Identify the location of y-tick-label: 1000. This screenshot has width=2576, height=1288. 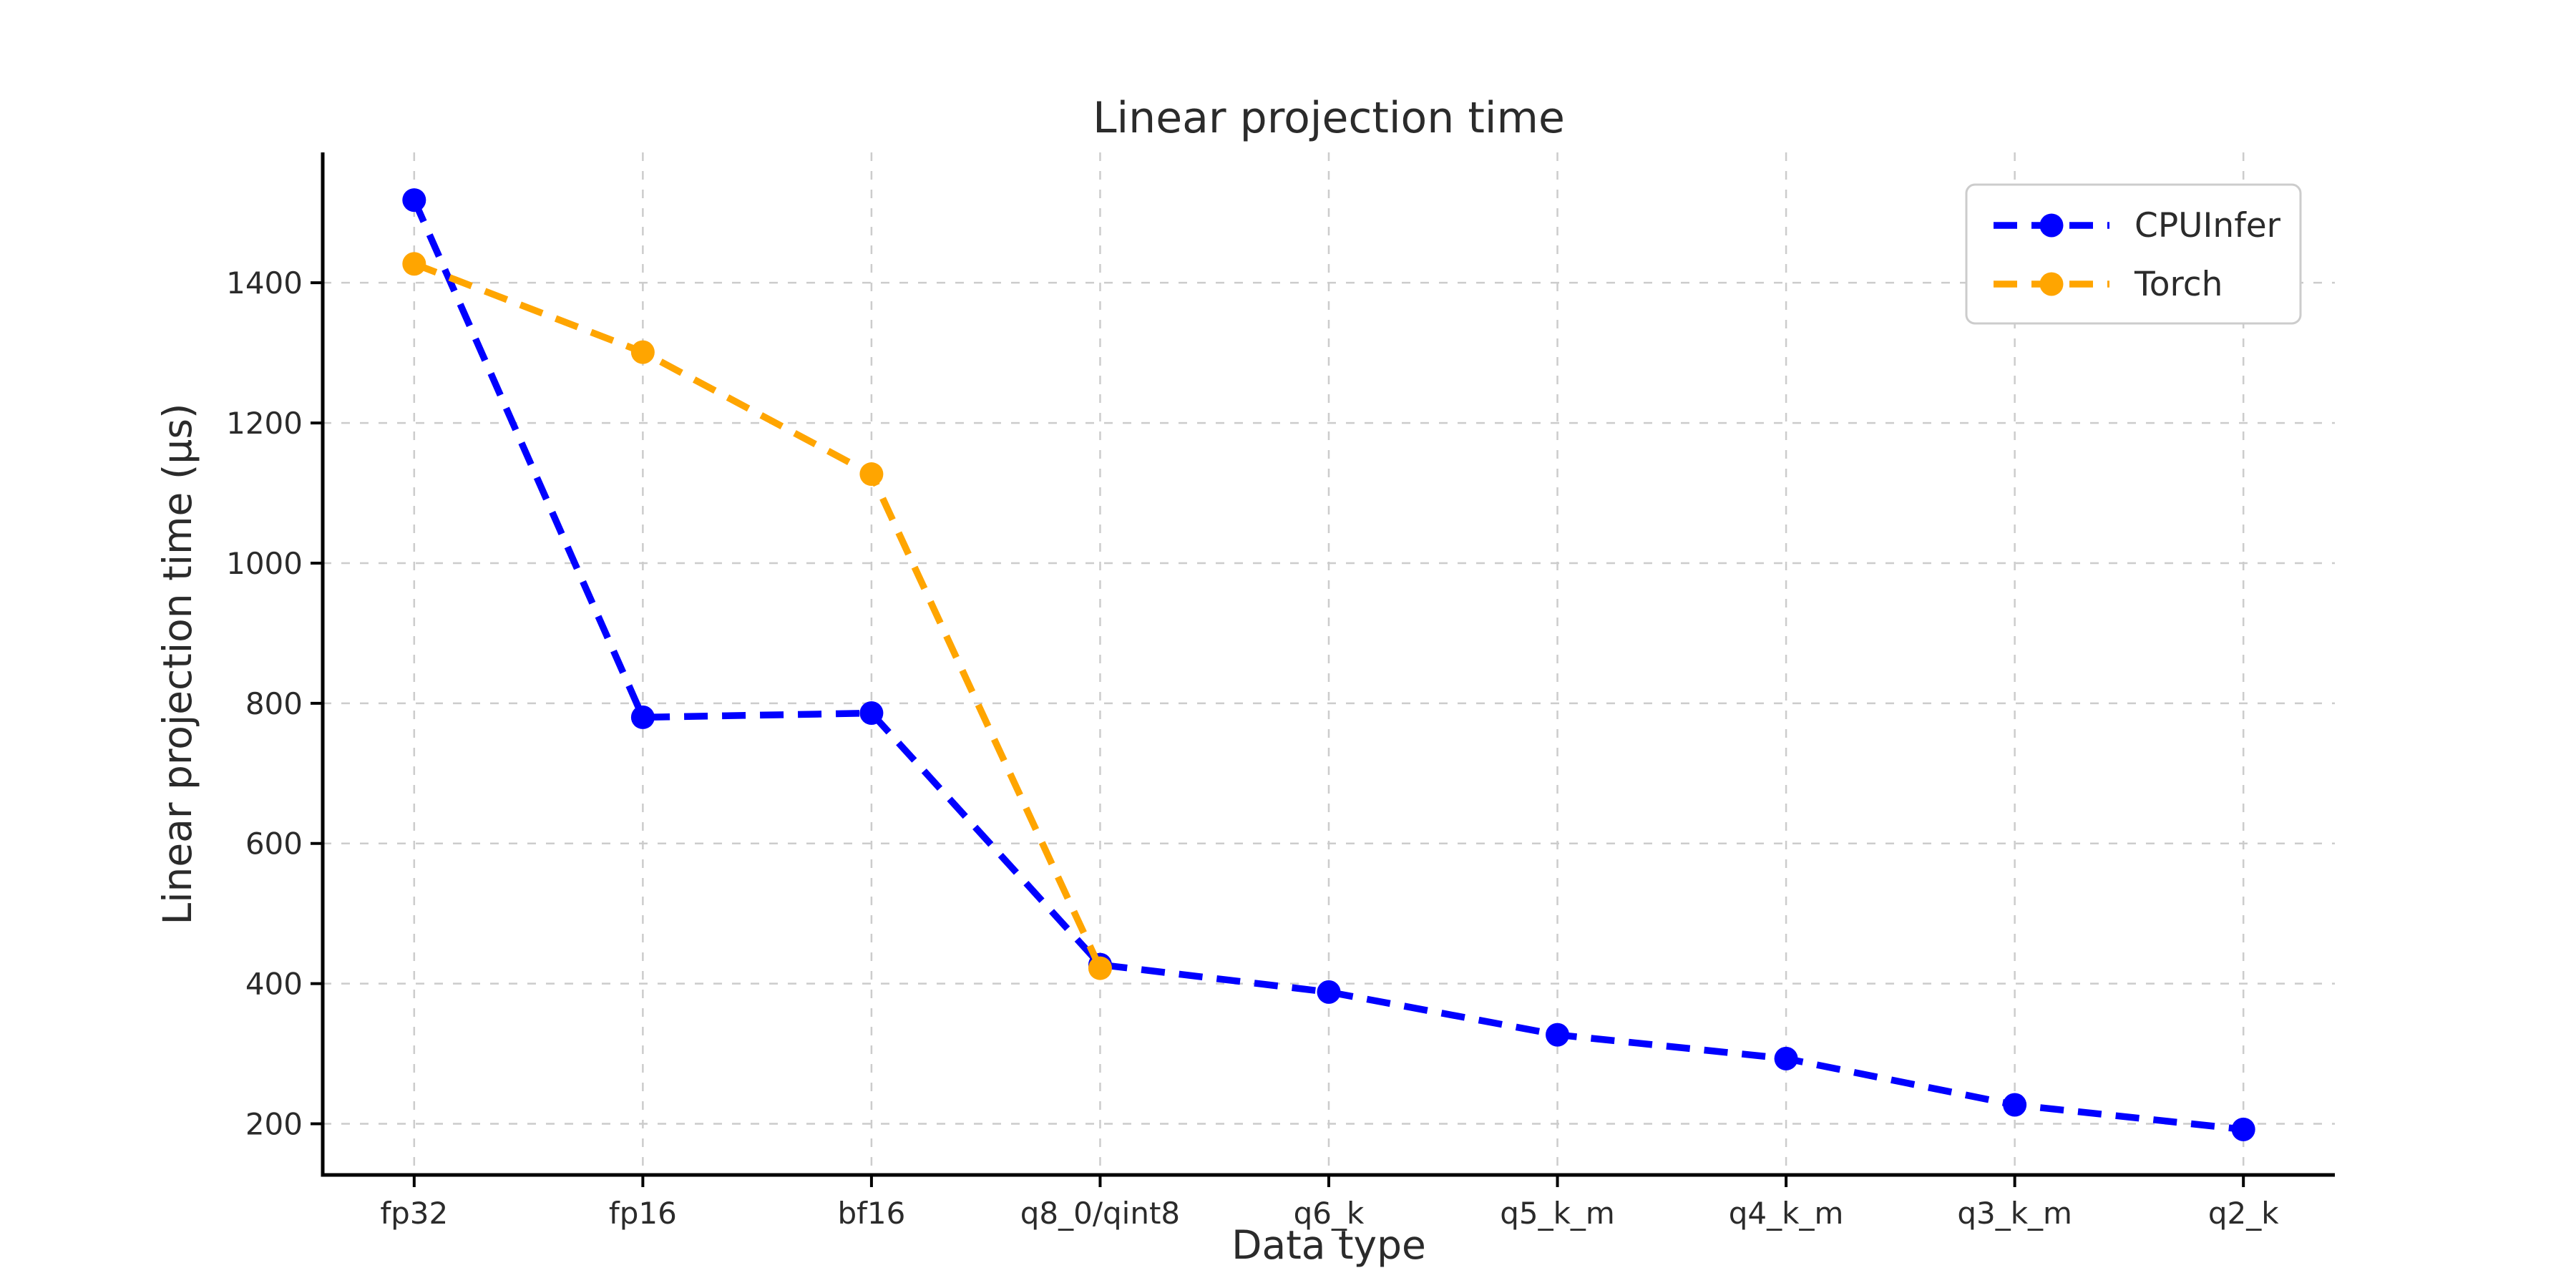
(264, 563).